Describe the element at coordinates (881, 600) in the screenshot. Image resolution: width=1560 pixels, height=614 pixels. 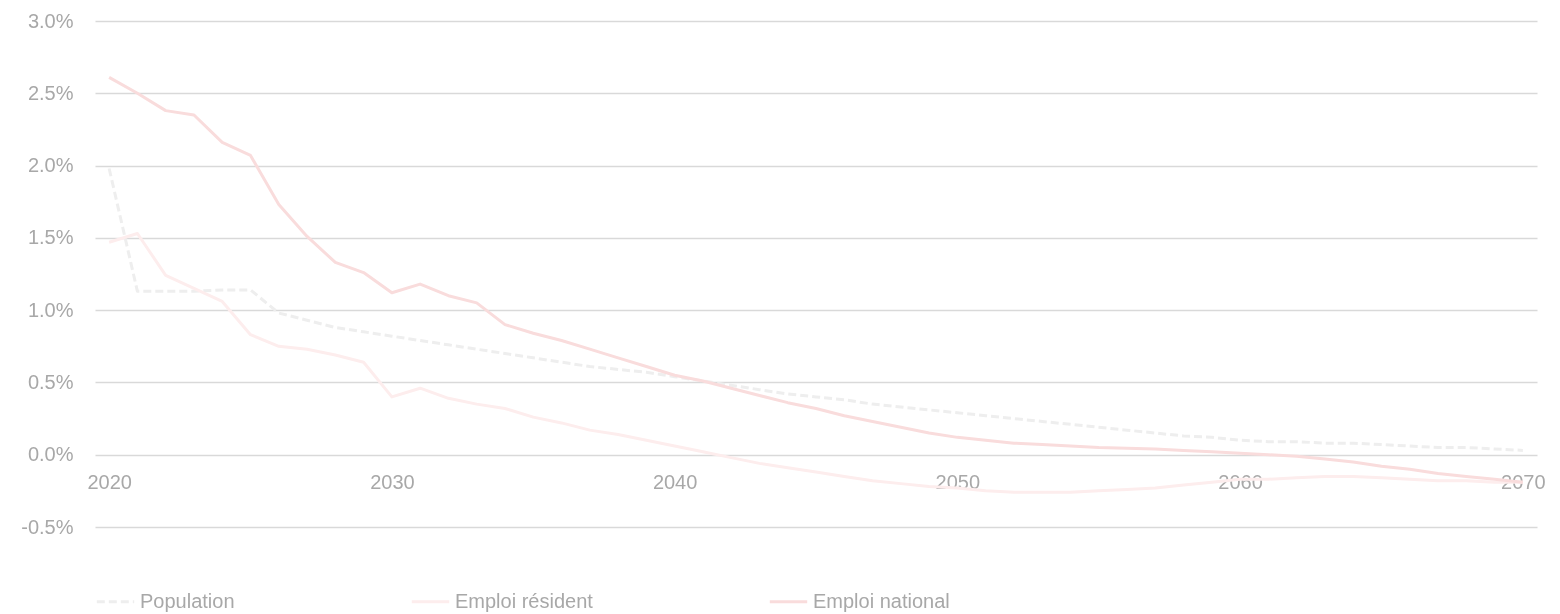
I see `legend-label: Emploi national` at that location.